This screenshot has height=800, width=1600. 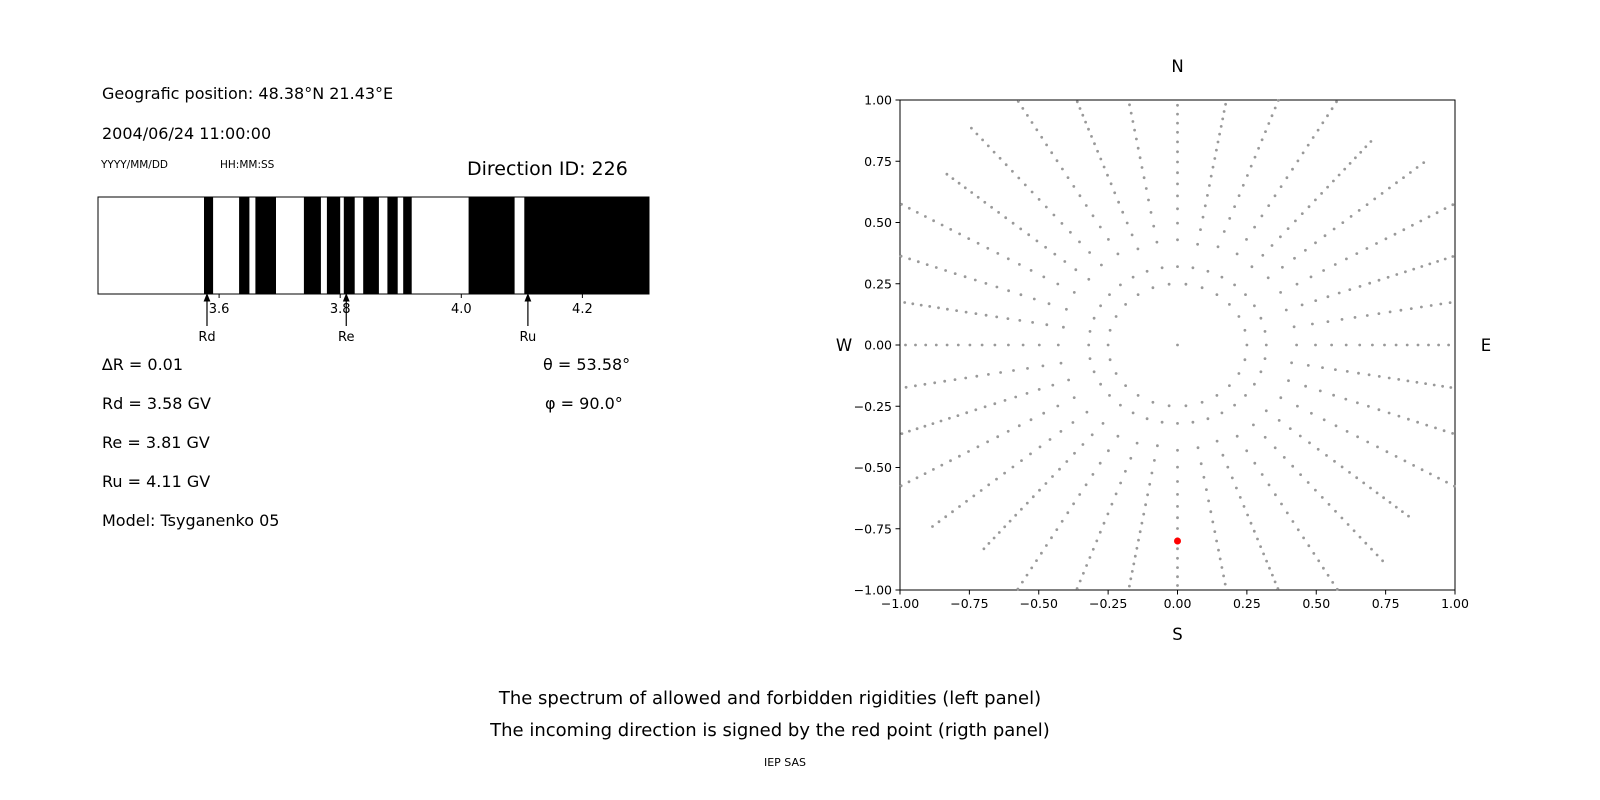 I want to click on direction-id-text: Direction ID: 226, so click(x=547, y=169).